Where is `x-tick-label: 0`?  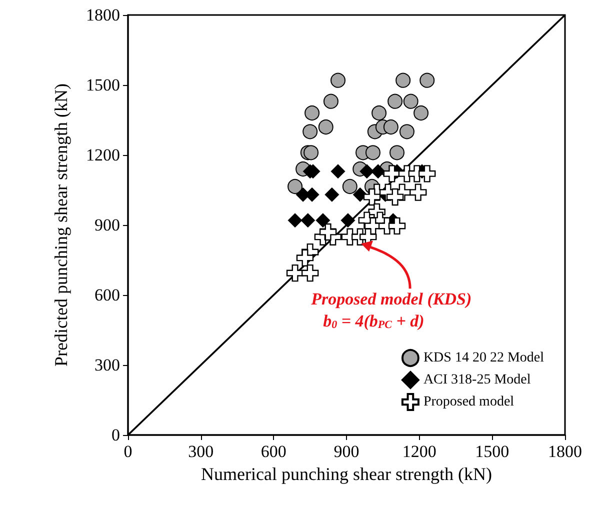
x-tick-label: 0 is located at coordinates (128, 451).